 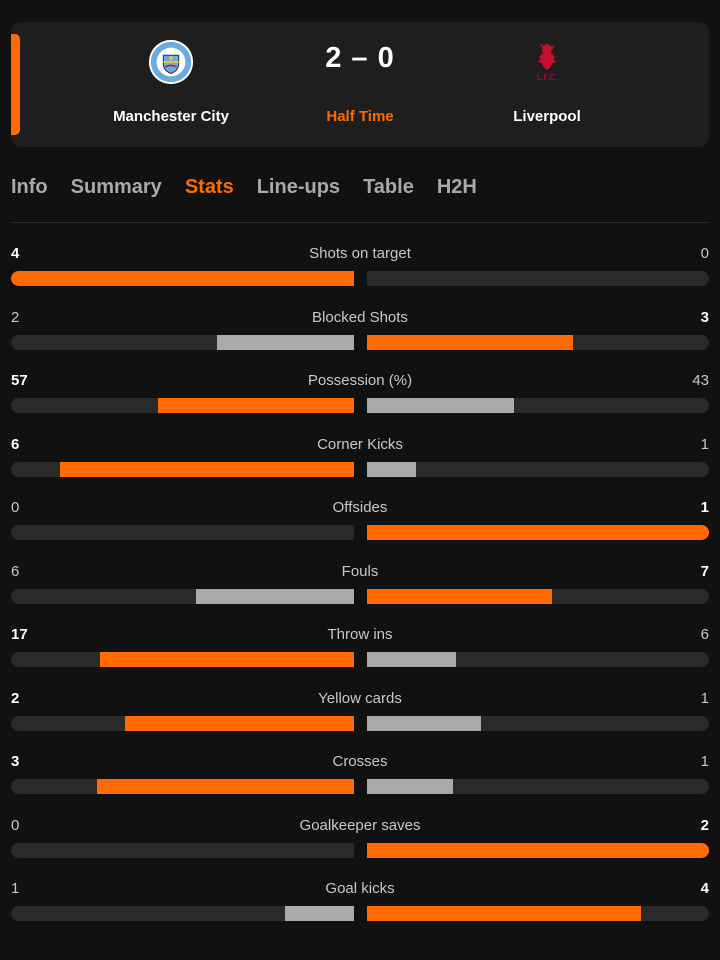 What do you see at coordinates (360, 444) in the screenshot?
I see `stat-label: Corner Kicks` at bounding box center [360, 444].